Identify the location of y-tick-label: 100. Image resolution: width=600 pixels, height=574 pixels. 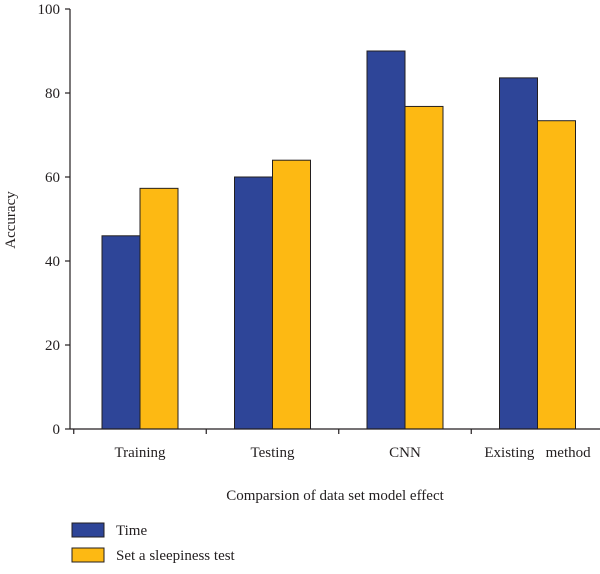
(49, 10).